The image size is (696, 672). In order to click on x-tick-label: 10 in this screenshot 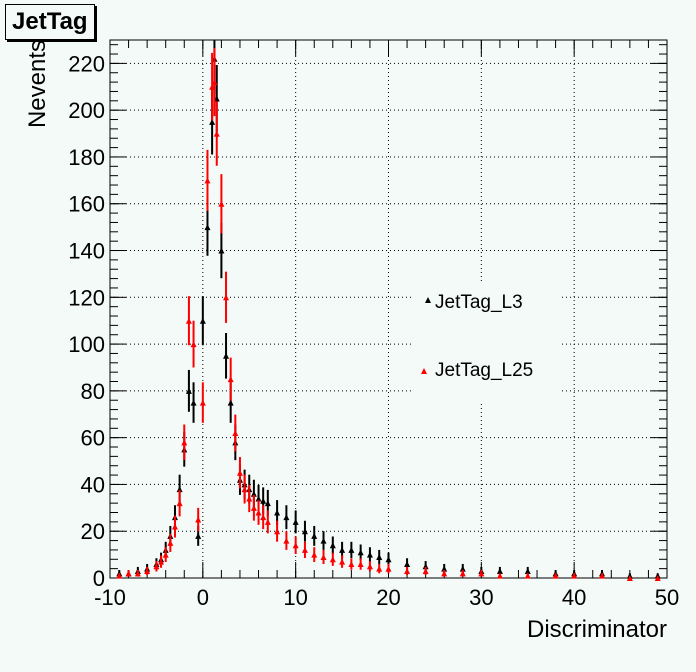, I will do `click(295, 597)`.